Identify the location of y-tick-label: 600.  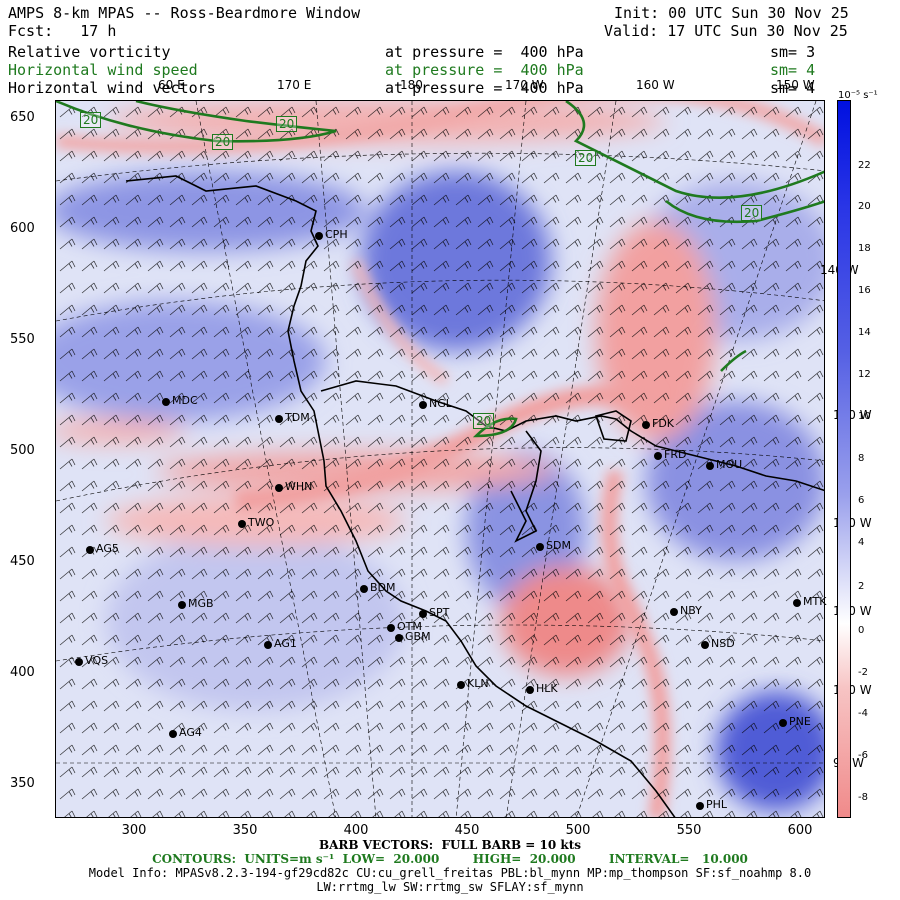
(22, 228).